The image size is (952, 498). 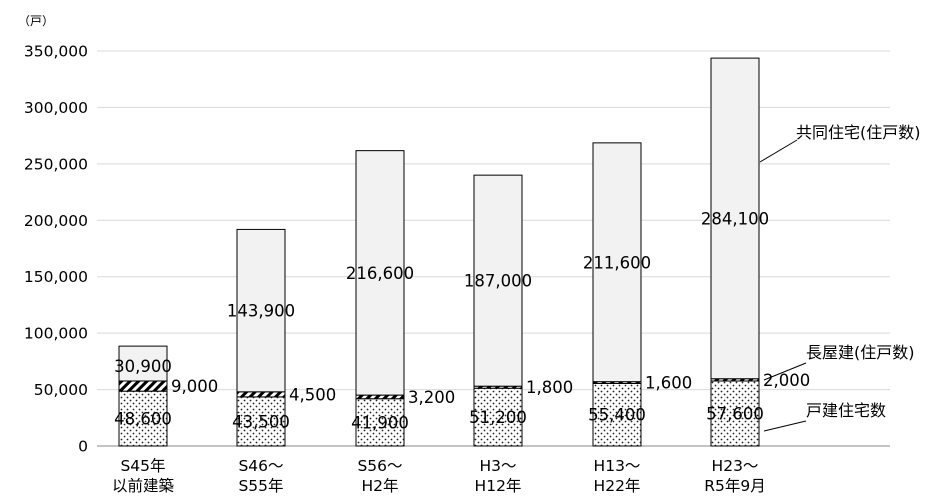 What do you see at coordinates (83, 447) in the screenshot?
I see `y-tick-label: 0` at bounding box center [83, 447].